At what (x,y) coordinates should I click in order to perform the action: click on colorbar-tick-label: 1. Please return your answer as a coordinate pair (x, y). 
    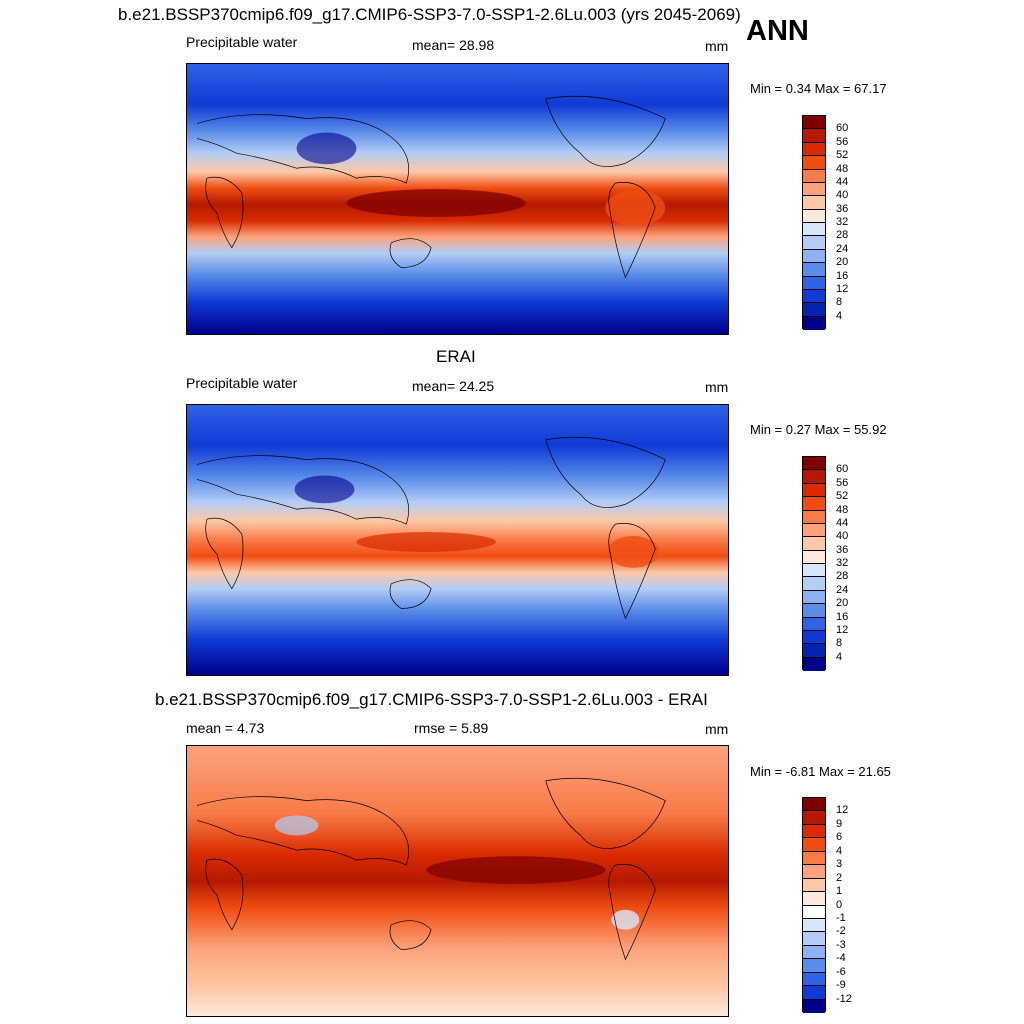
    Looking at the image, I should click on (839, 891).